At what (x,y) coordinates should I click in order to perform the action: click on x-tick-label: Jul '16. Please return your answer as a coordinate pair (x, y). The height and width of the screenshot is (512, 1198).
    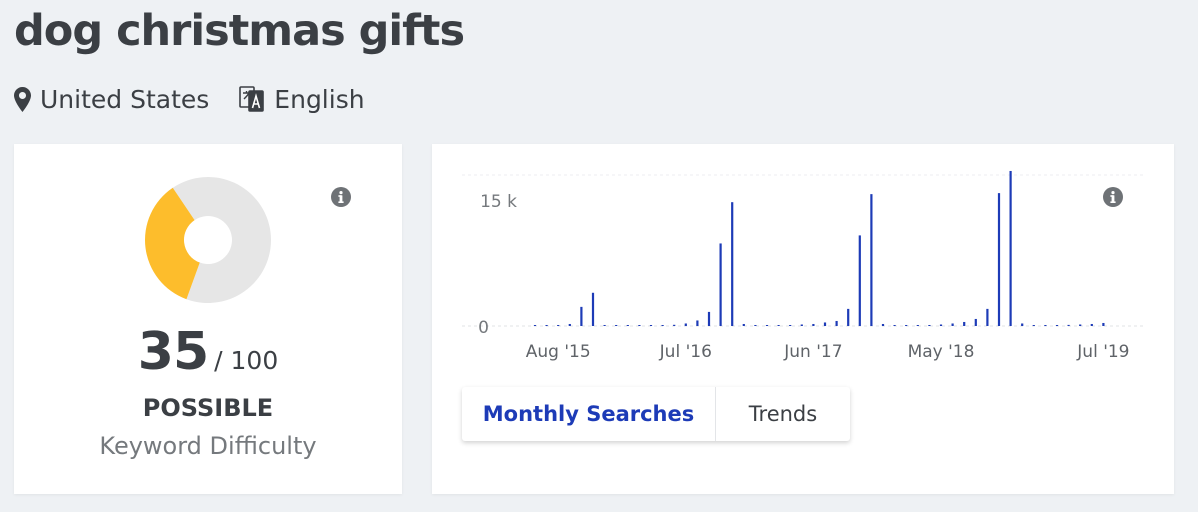
    Looking at the image, I should click on (685, 352).